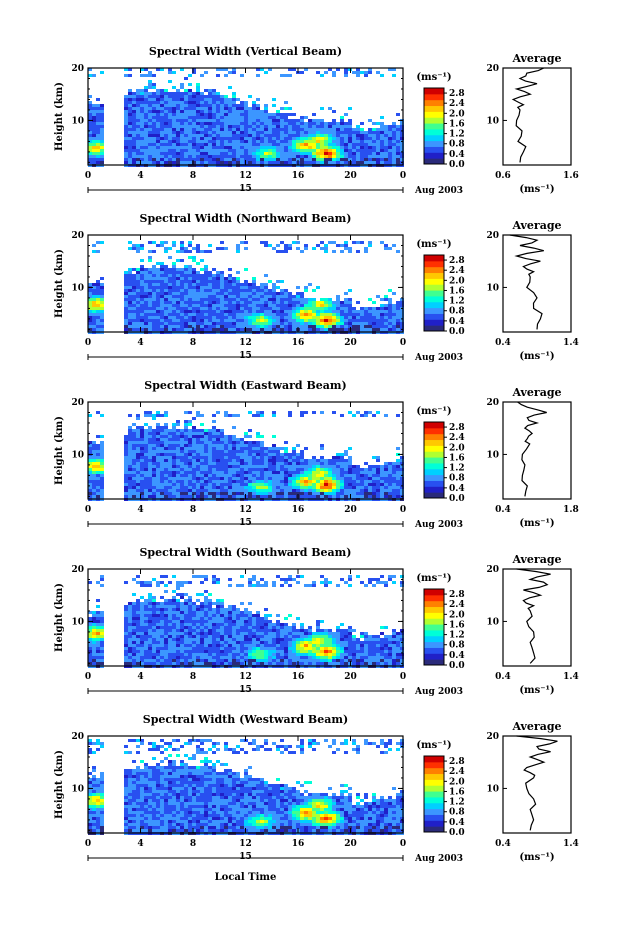  I want to click on average-y-tick-label: 20, so click(492, 236).